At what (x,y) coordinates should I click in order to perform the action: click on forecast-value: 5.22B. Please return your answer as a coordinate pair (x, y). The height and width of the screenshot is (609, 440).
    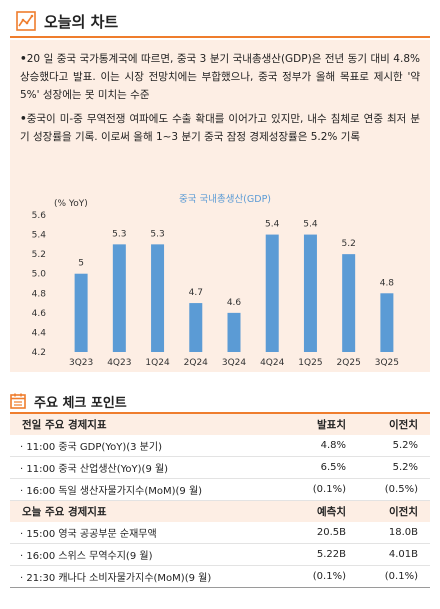
    Looking at the image, I should click on (312, 554).